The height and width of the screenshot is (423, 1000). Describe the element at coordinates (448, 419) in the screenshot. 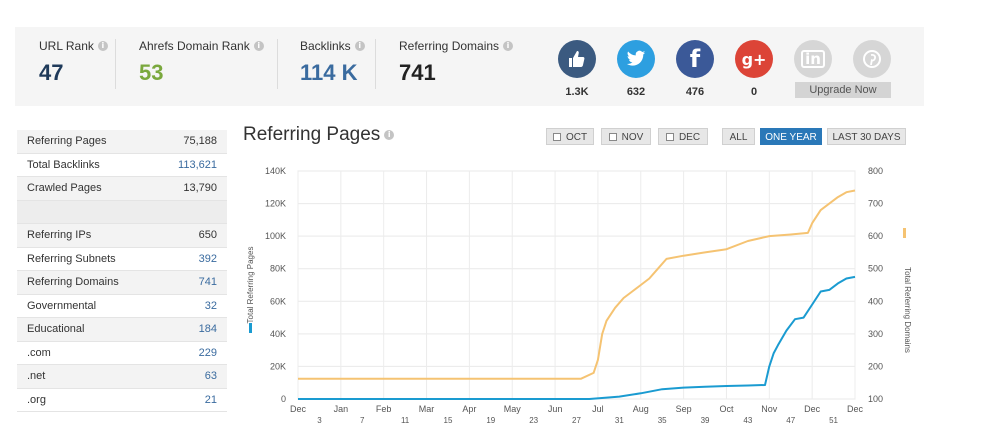

I see `x-week-label: 15` at that location.